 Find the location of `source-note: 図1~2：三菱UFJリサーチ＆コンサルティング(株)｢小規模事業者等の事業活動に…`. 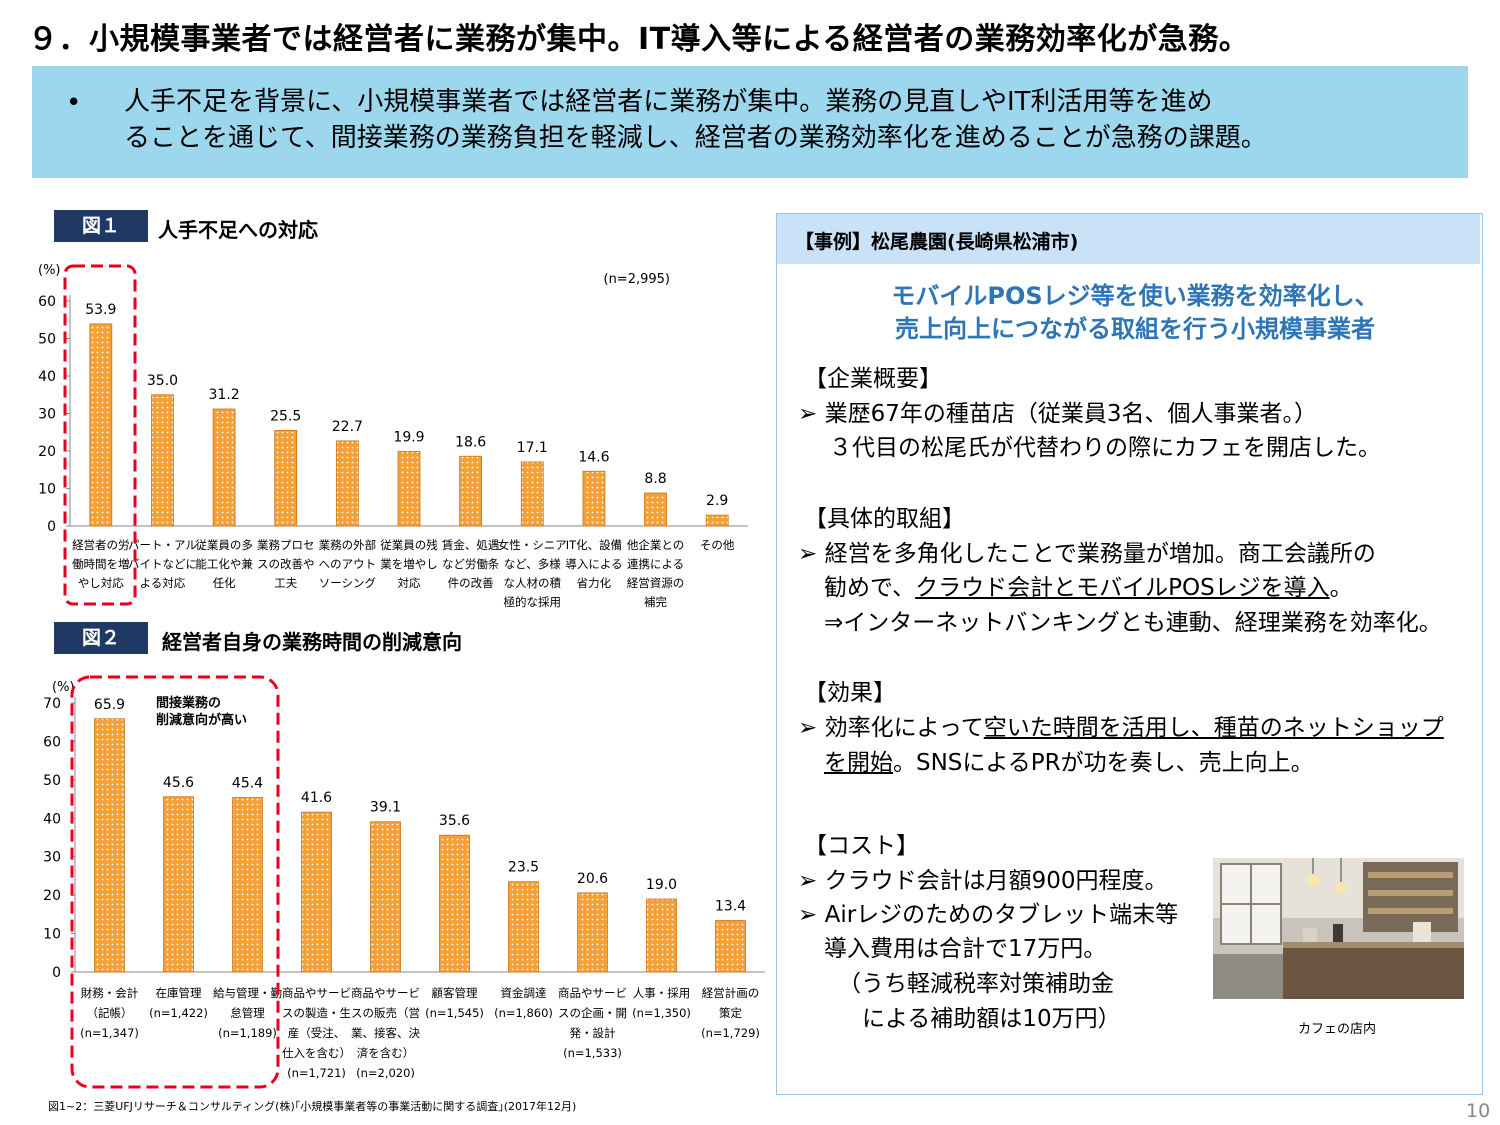

source-note: 図1~2：三菱UFJリサーチ＆コンサルティング(株)｢小規模事業者等の事業活動に… is located at coordinates (312, 1106).